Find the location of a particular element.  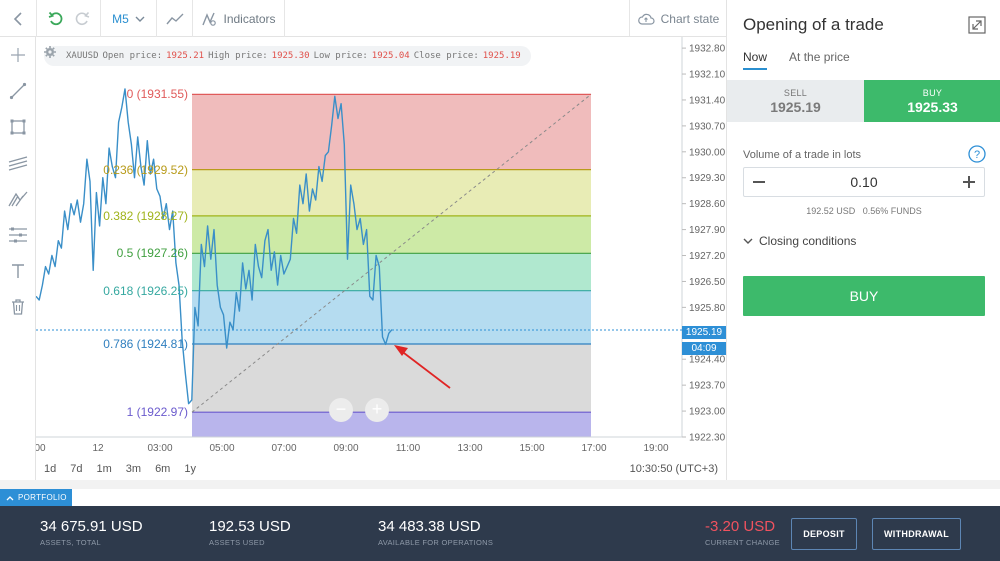

chart-state-button: Chart state is located at coordinates (678, 18).